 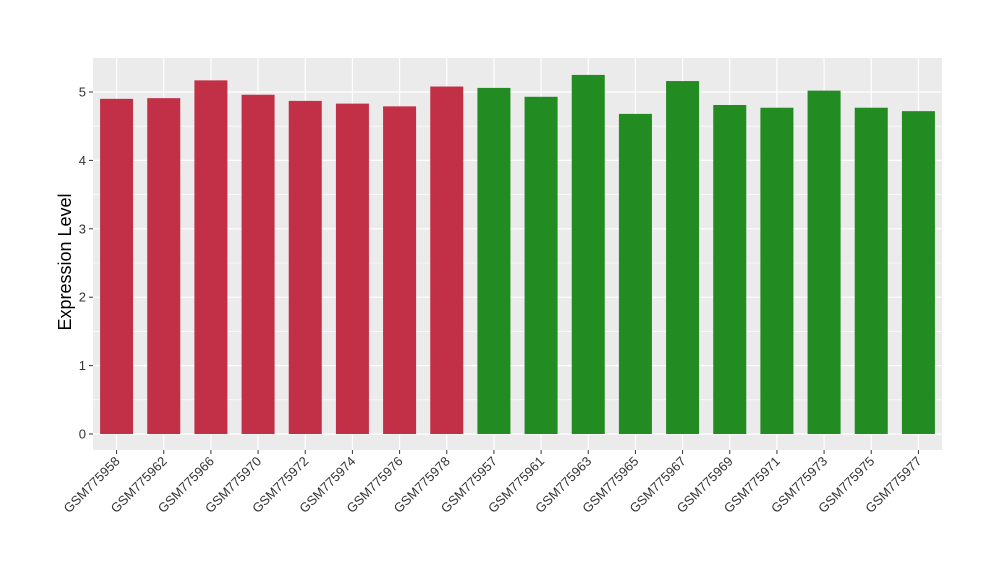 What do you see at coordinates (871, 271) in the screenshot?
I see `bar-GSM775975` at bounding box center [871, 271].